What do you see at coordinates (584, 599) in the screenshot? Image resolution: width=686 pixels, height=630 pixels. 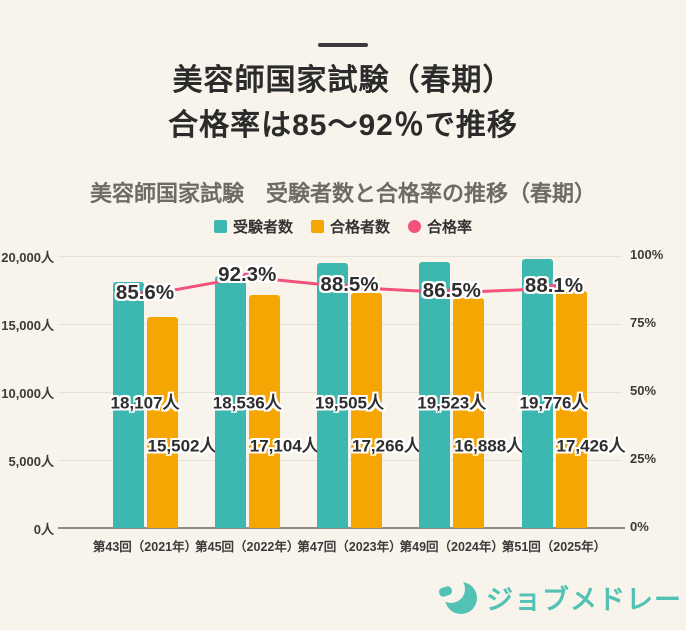 I see `logo-text: ジョブメドレー` at bounding box center [584, 599].